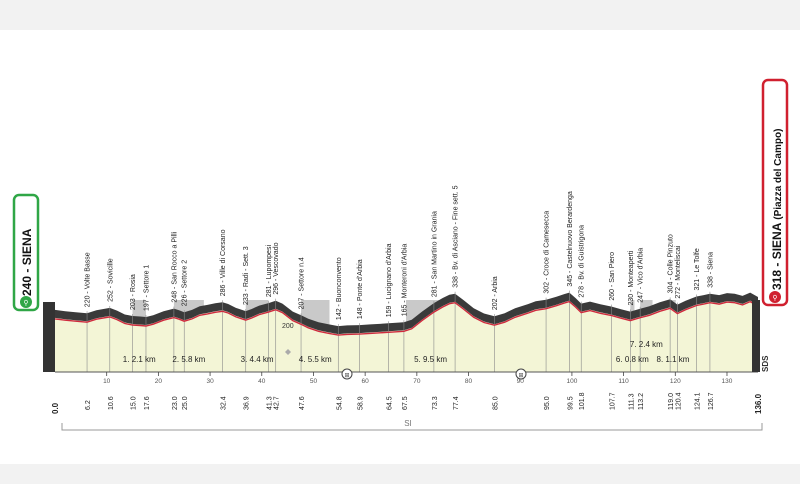 This screenshot has width=800, height=484. I want to click on km-label: 47.6, so click(302, 403).